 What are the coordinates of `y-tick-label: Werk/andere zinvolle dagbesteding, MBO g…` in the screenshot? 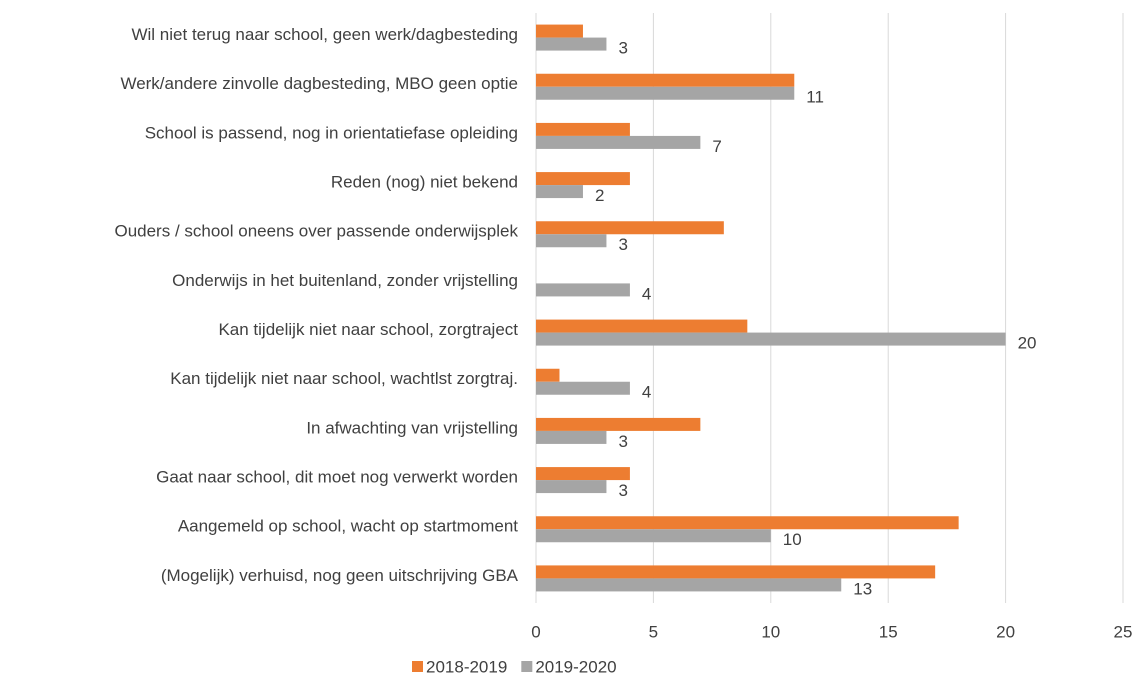 It's located at (319, 83).